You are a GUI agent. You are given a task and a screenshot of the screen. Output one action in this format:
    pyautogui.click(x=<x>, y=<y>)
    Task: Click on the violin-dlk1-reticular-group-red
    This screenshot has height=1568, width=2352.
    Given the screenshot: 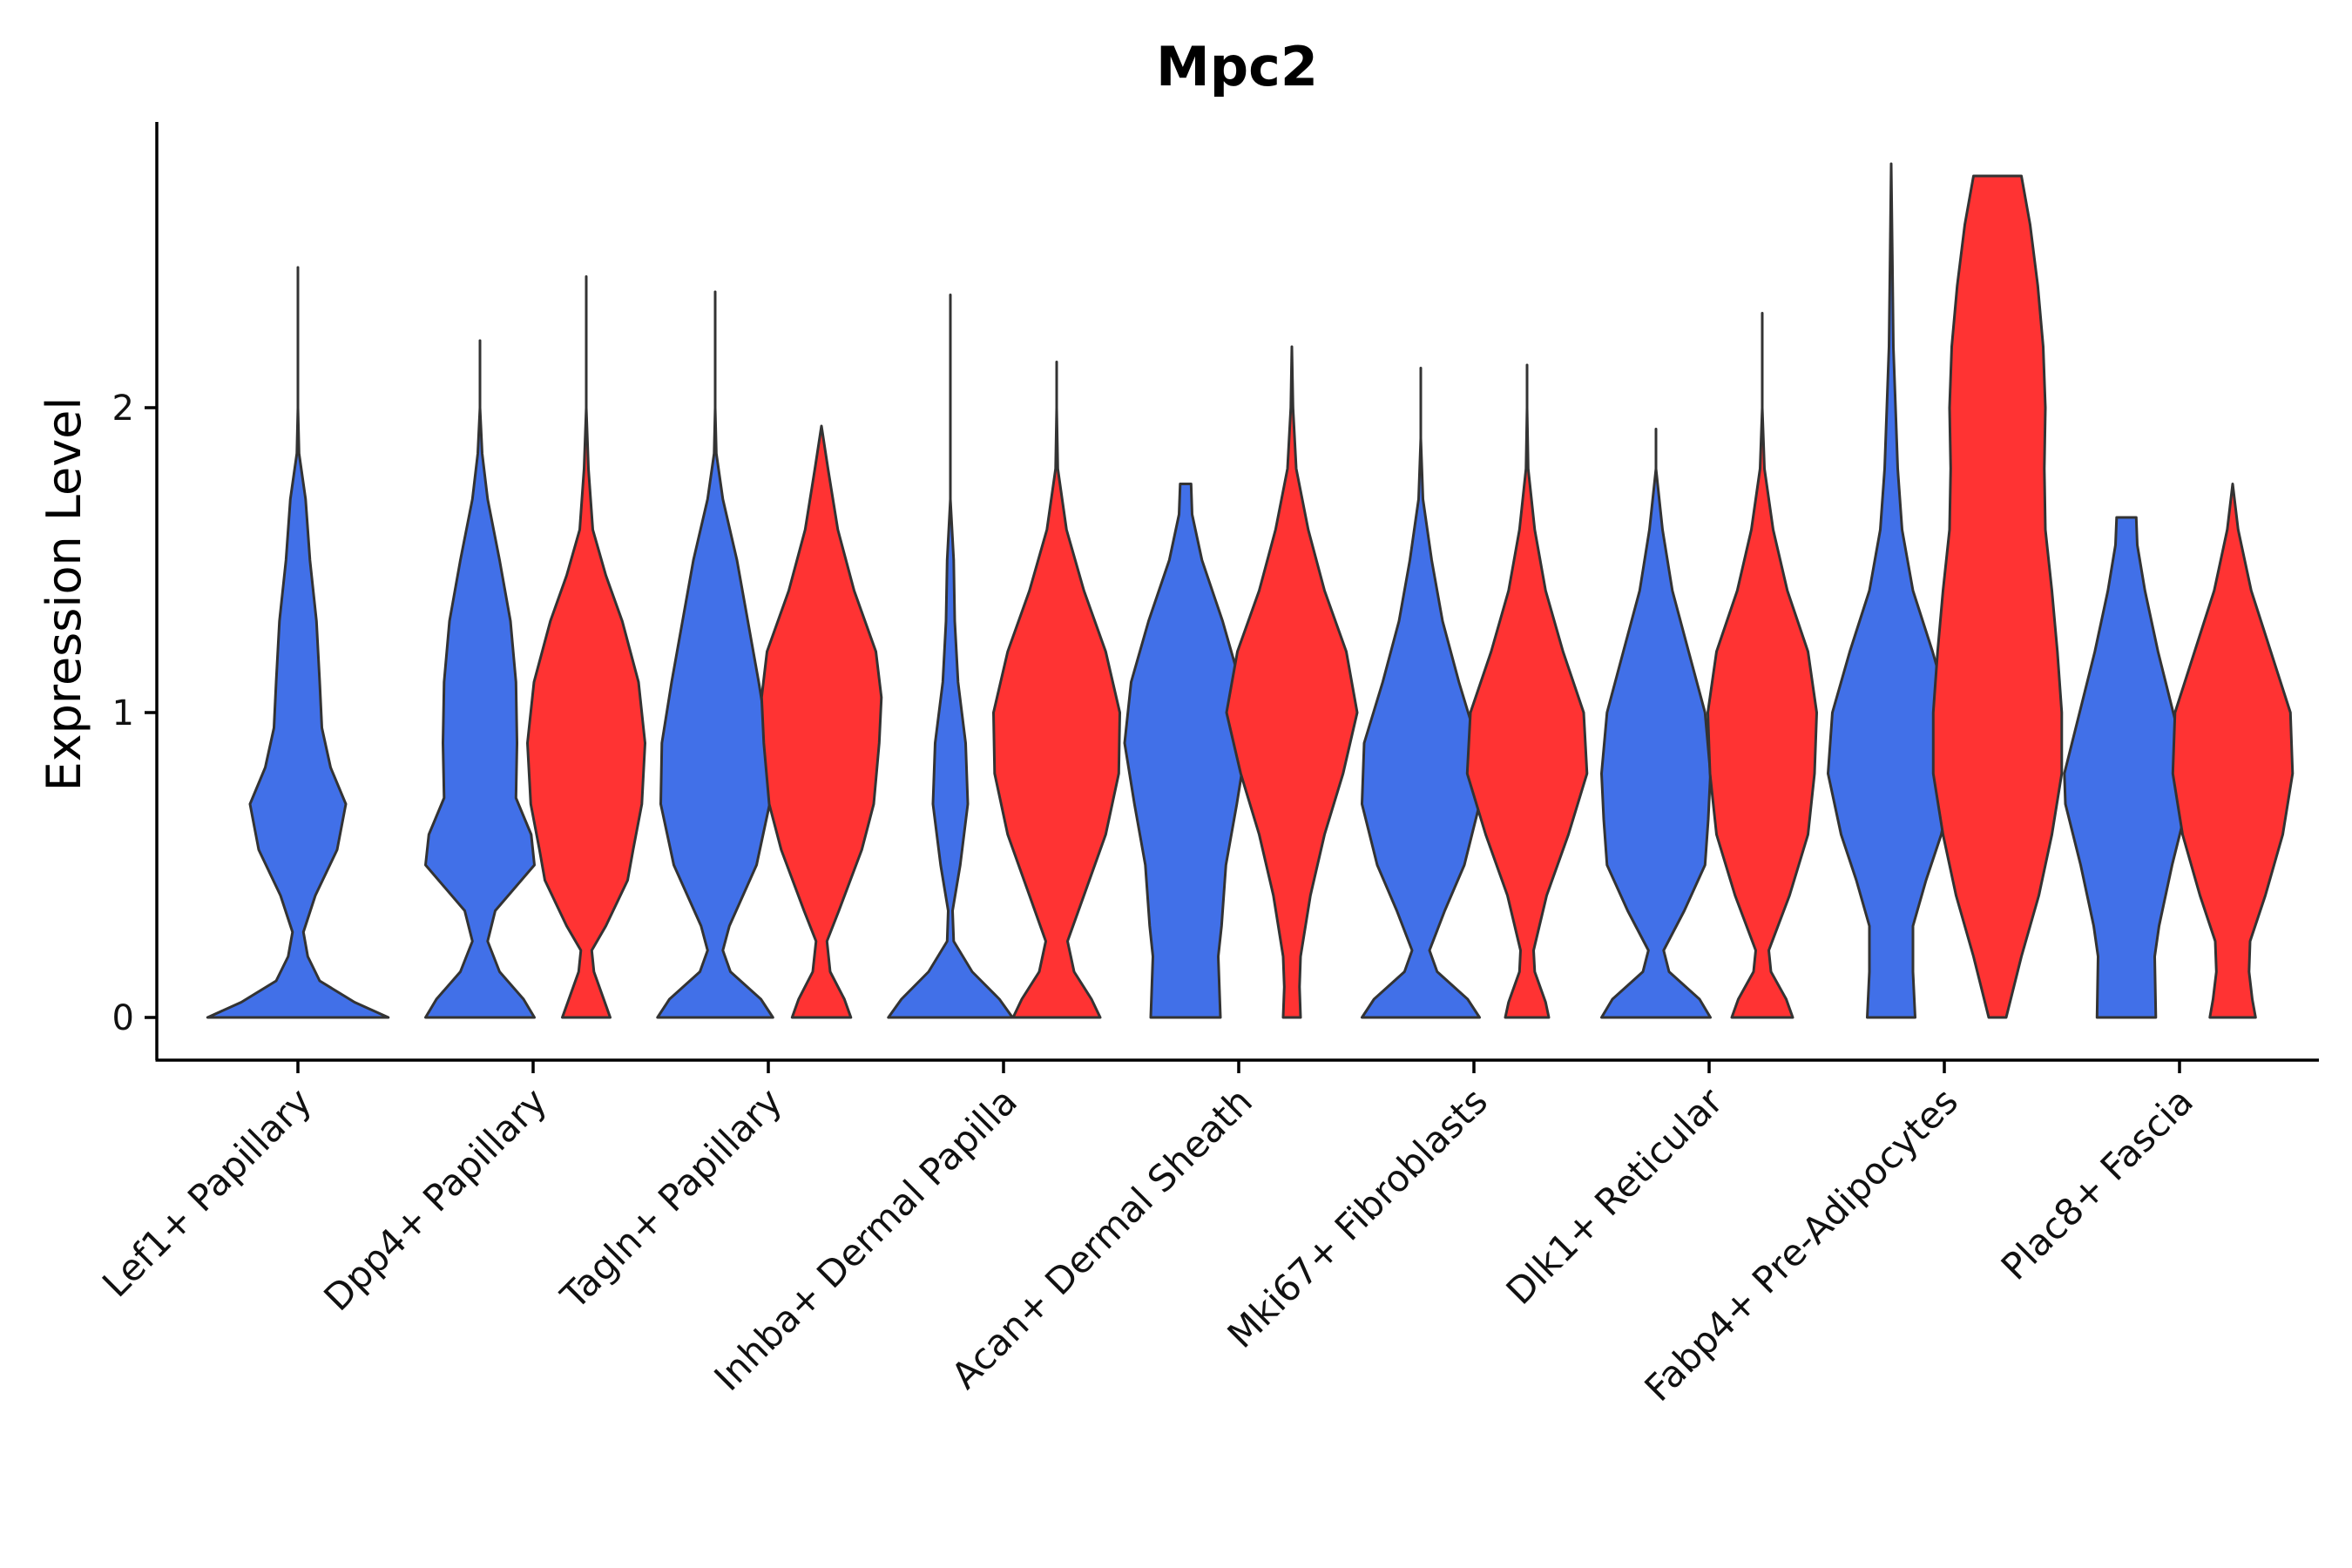 What is the action you would take?
    pyautogui.click(x=1762, y=665)
    